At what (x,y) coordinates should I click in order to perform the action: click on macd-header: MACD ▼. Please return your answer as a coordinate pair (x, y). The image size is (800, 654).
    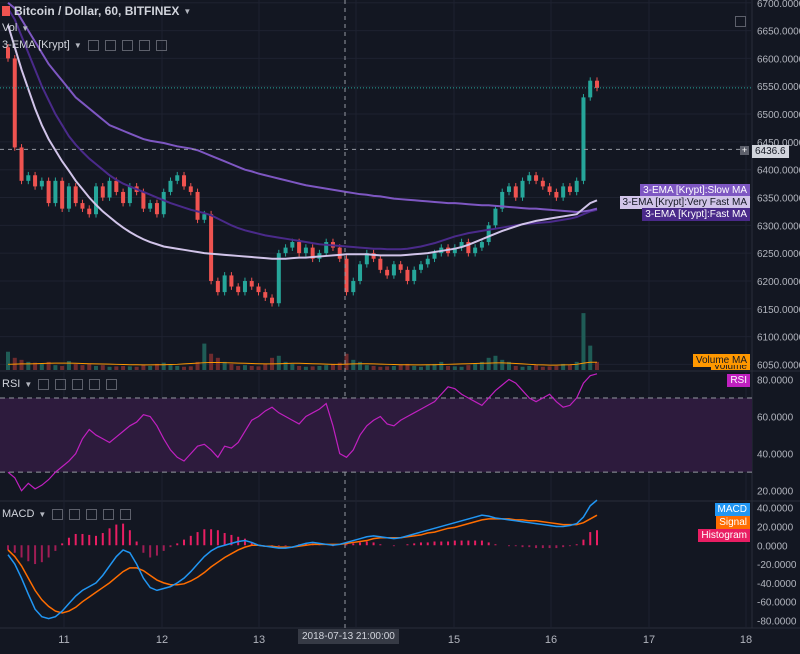
    Looking at the image, I should click on (67, 514).